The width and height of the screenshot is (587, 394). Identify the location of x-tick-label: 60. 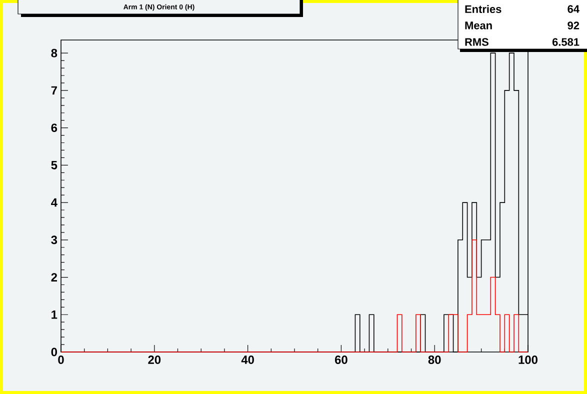
(341, 360).